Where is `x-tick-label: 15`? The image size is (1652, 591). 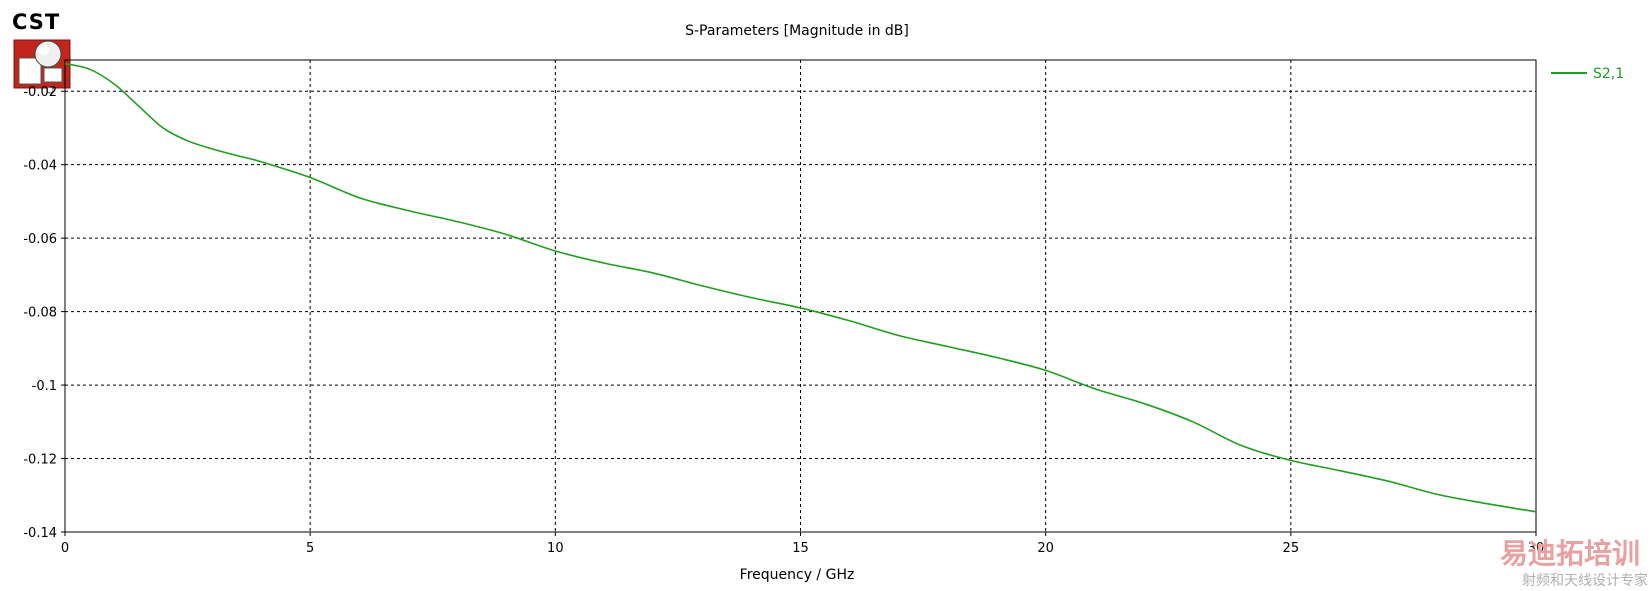
x-tick-label: 15 is located at coordinates (800, 548).